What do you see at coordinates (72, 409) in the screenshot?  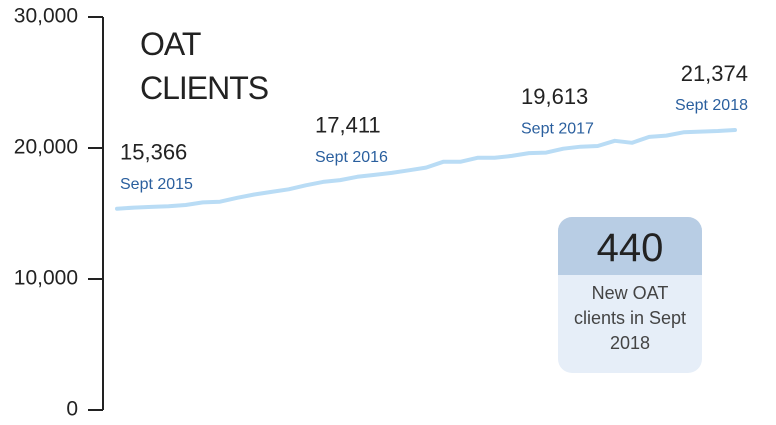 I see `y-tick-label: 0` at bounding box center [72, 409].